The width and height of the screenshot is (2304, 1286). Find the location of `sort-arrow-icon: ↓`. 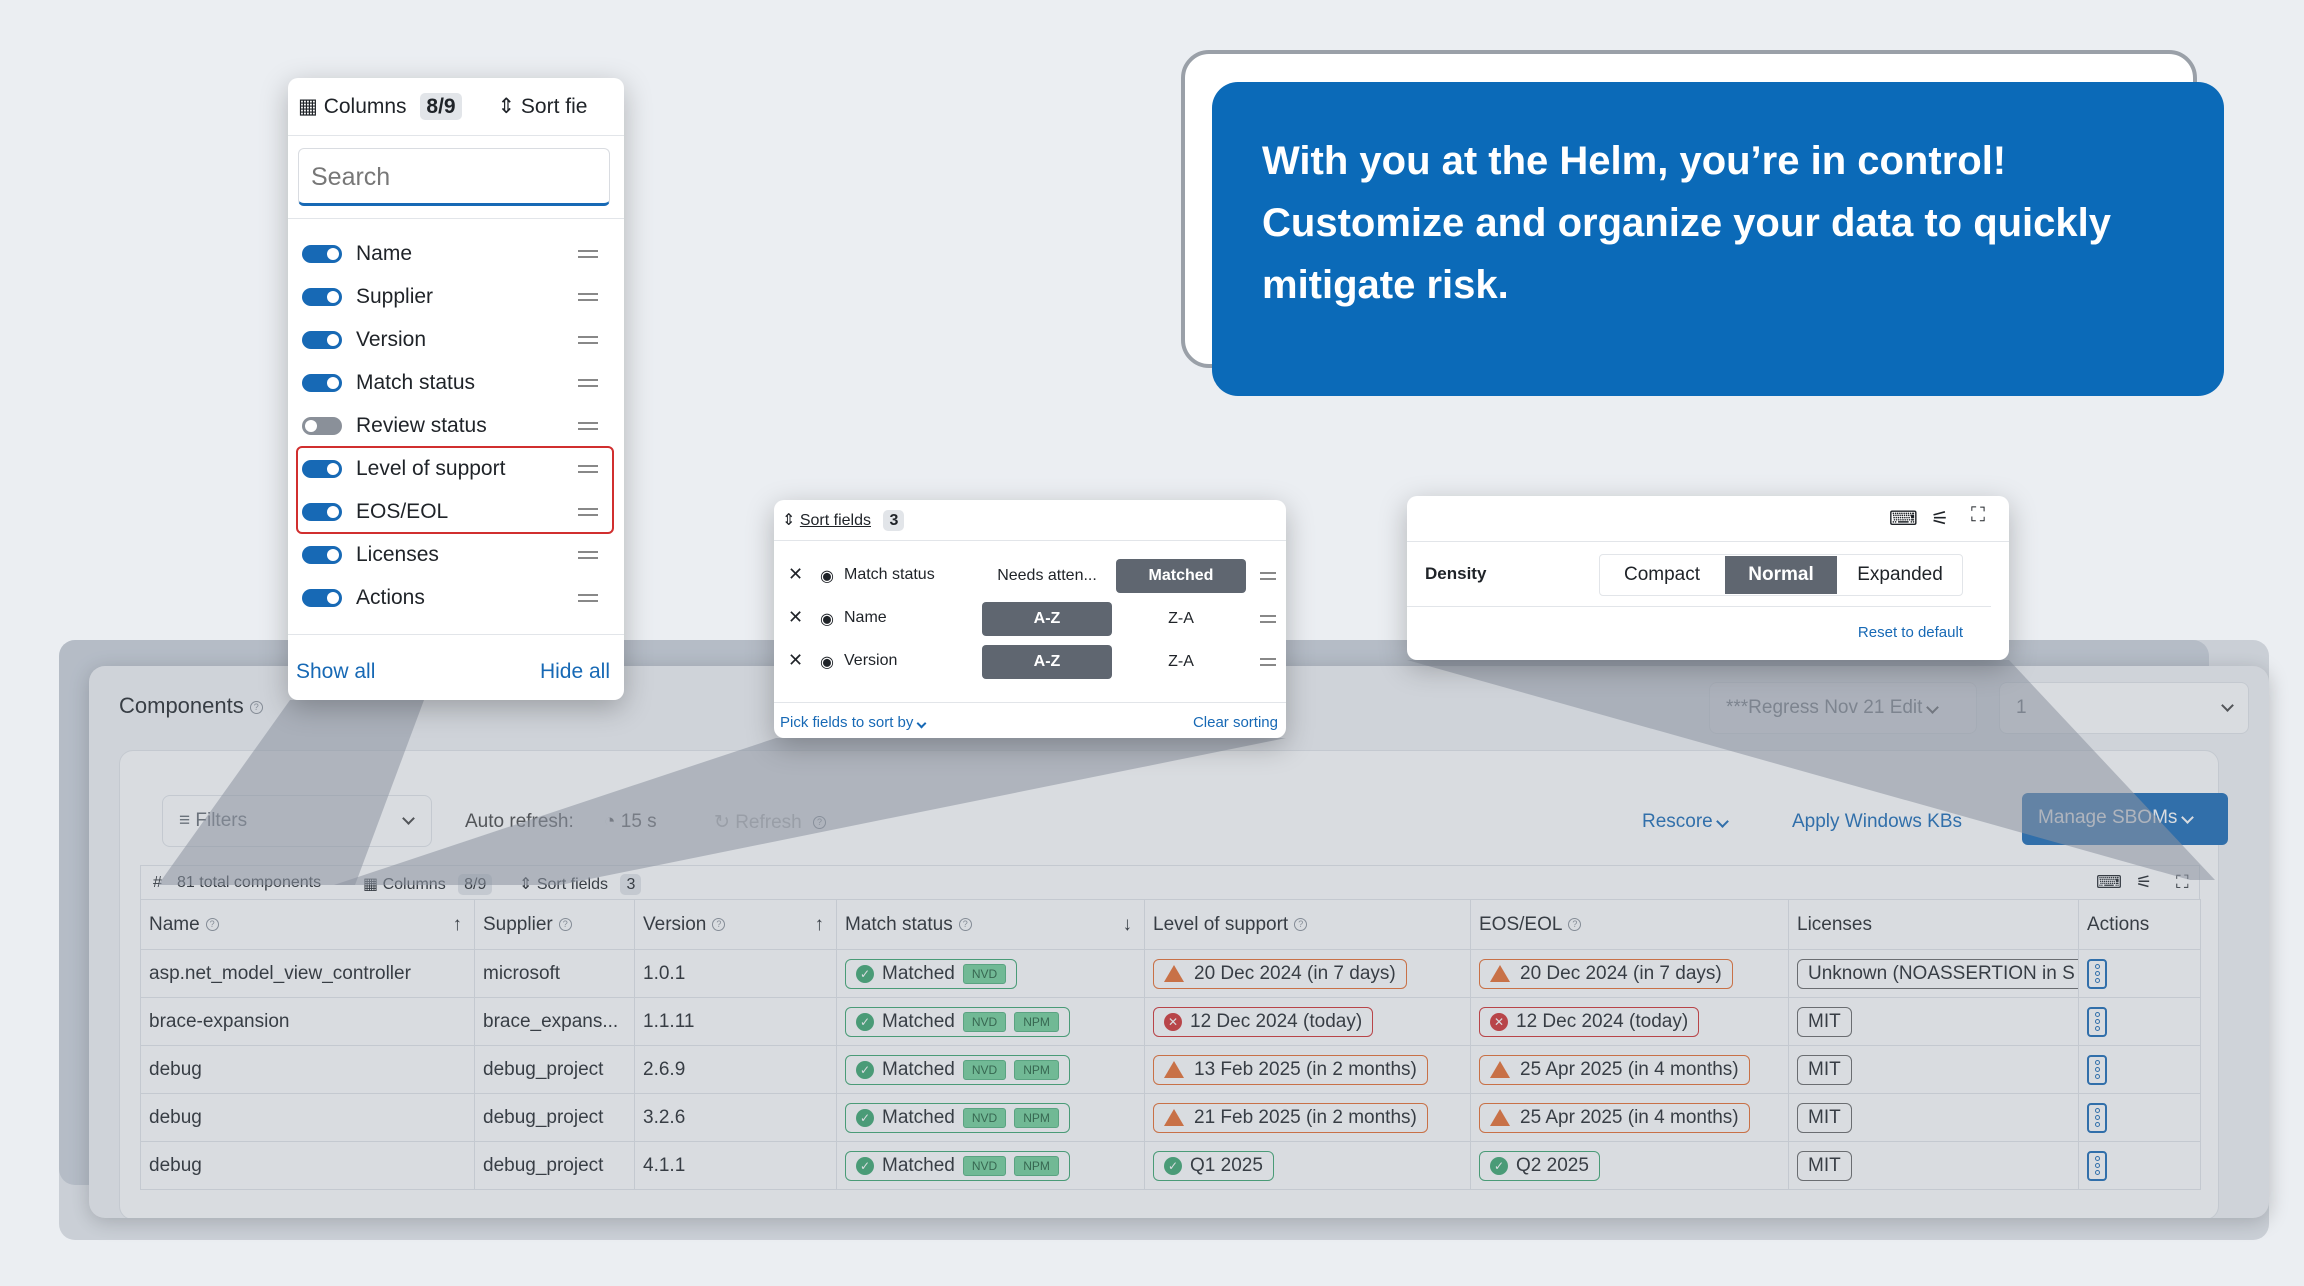

sort-arrow-icon: ↓ is located at coordinates (1127, 924).